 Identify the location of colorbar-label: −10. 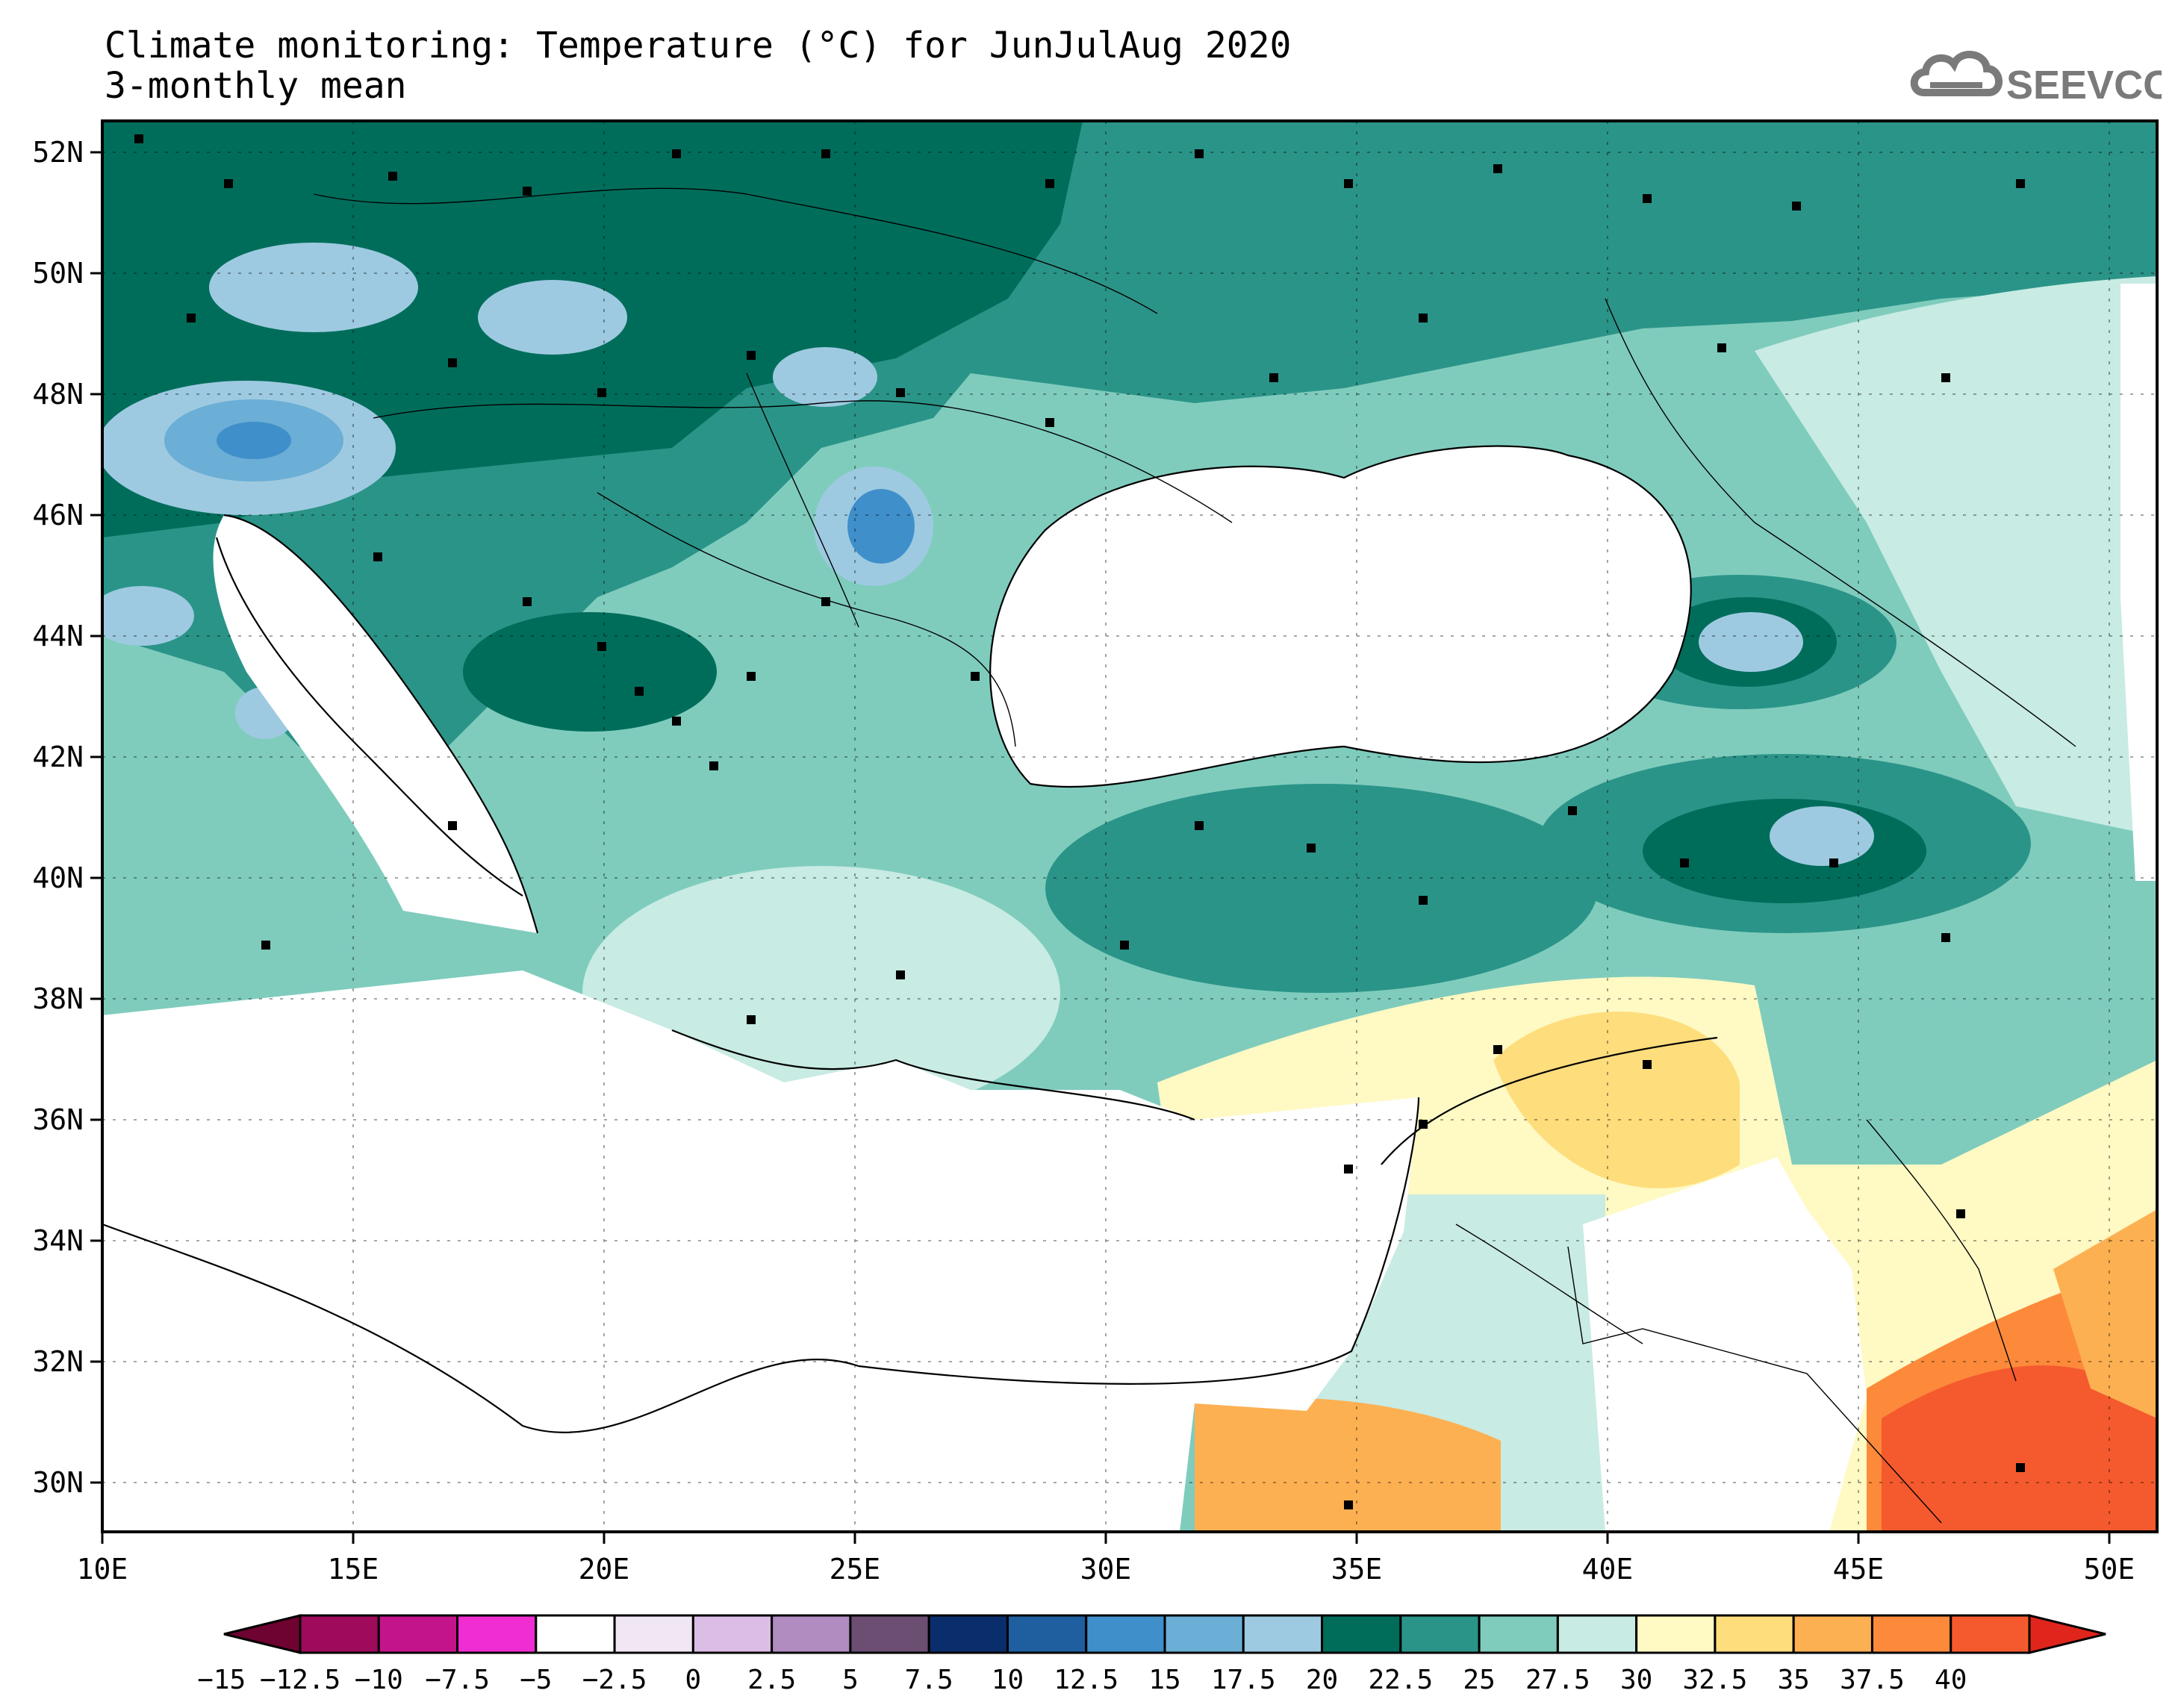
(379, 1680).